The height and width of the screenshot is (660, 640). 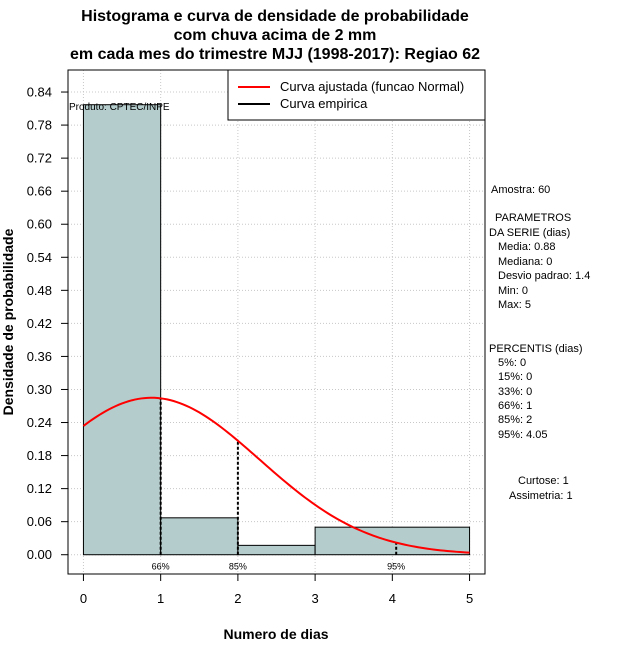 I want to click on percentile-85: 85%: 2, so click(x=515, y=420).